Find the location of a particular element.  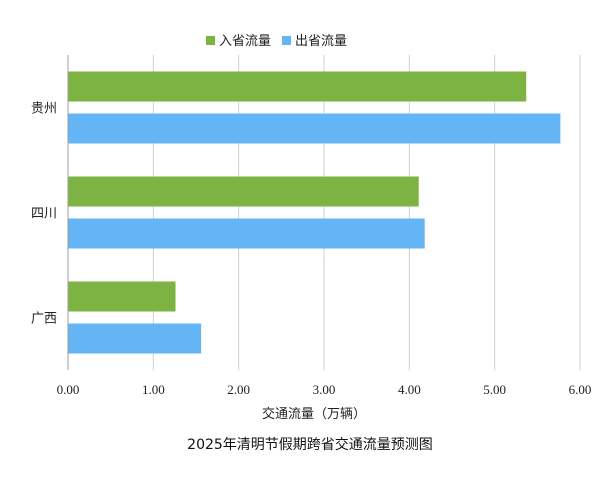

category-label: 广西 is located at coordinates (44, 319).